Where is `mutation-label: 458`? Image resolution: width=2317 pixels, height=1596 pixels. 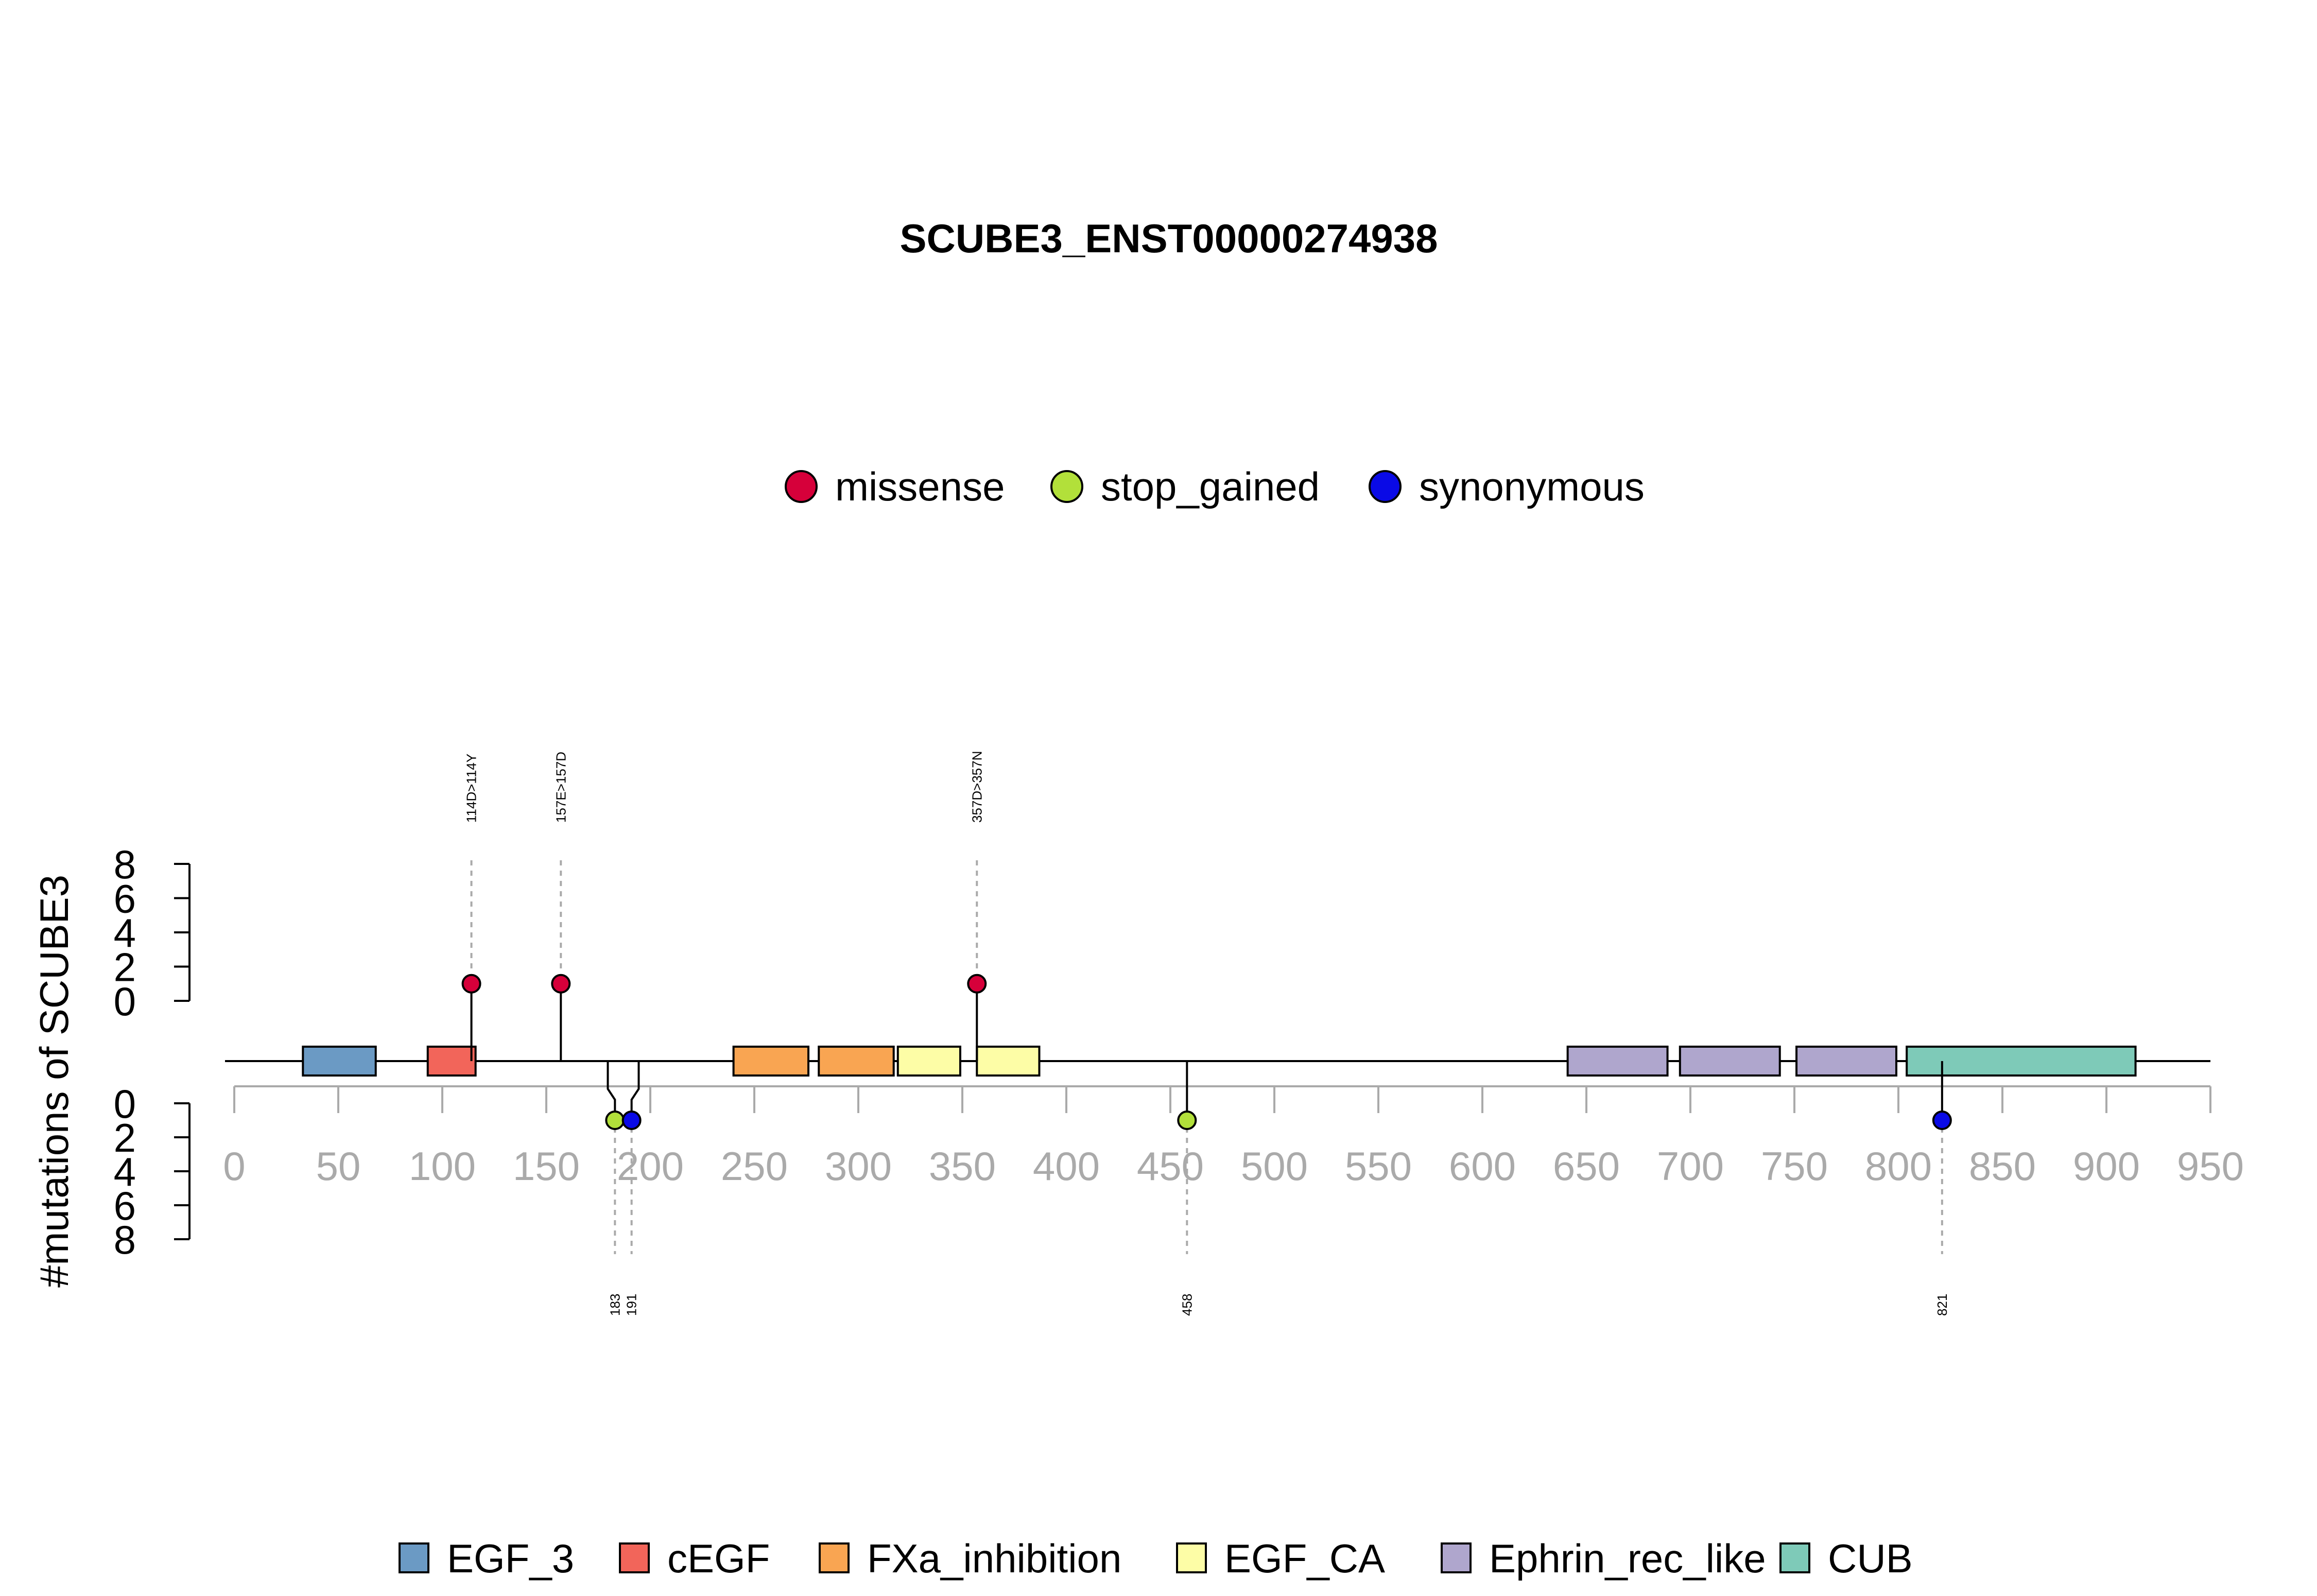 mutation-label: 458 is located at coordinates (1187, 1305).